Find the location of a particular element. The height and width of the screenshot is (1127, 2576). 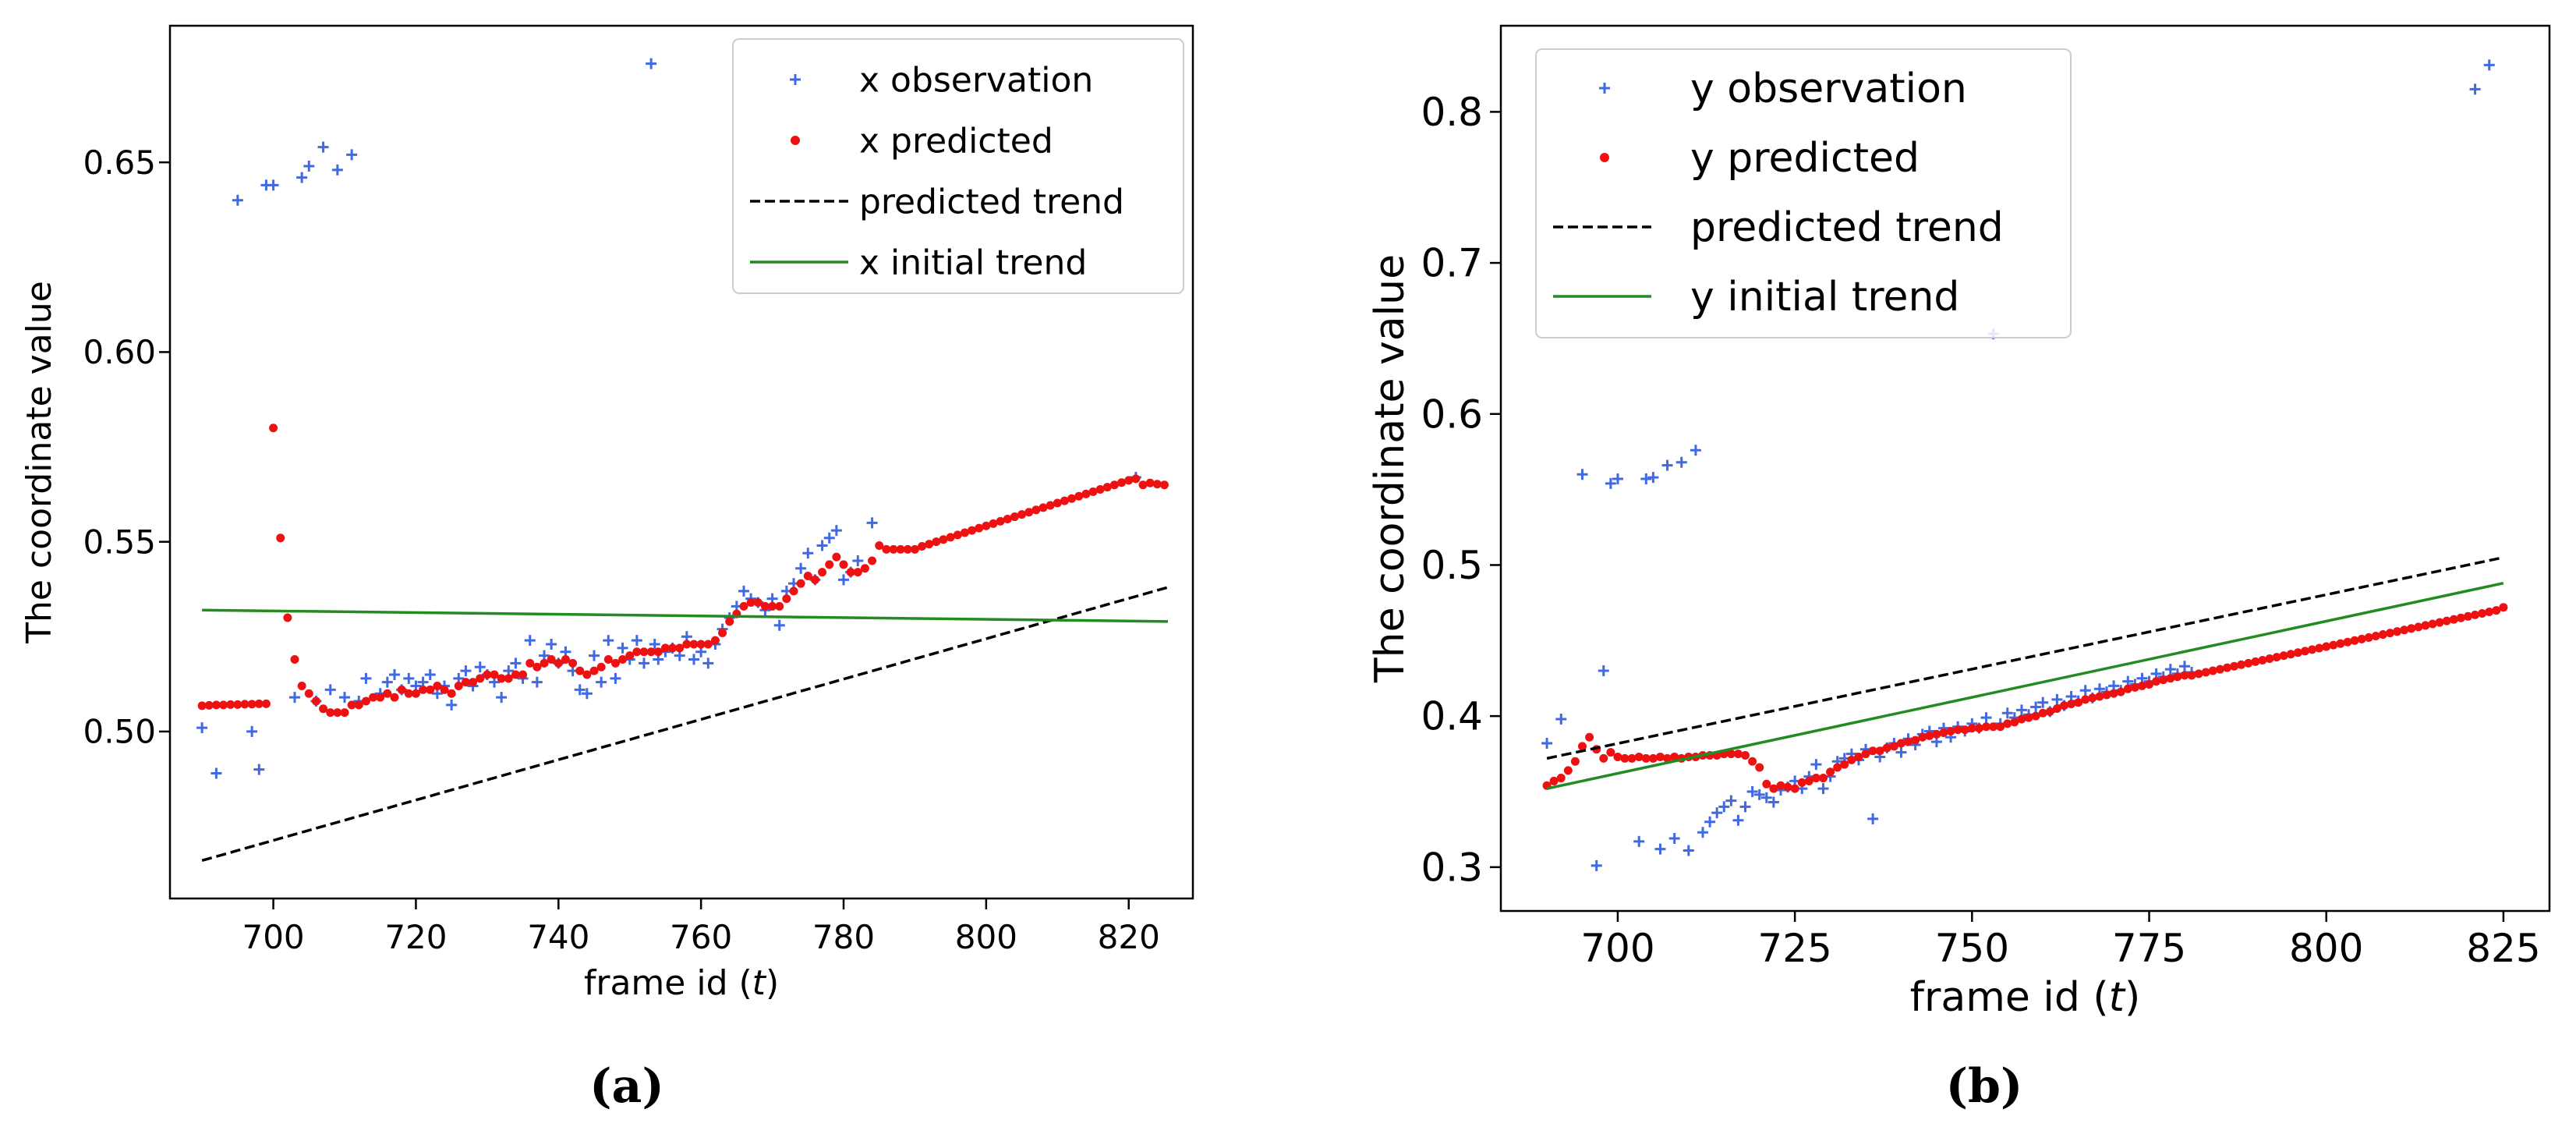

series-y-initial-trend is located at coordinates (2025, 685).